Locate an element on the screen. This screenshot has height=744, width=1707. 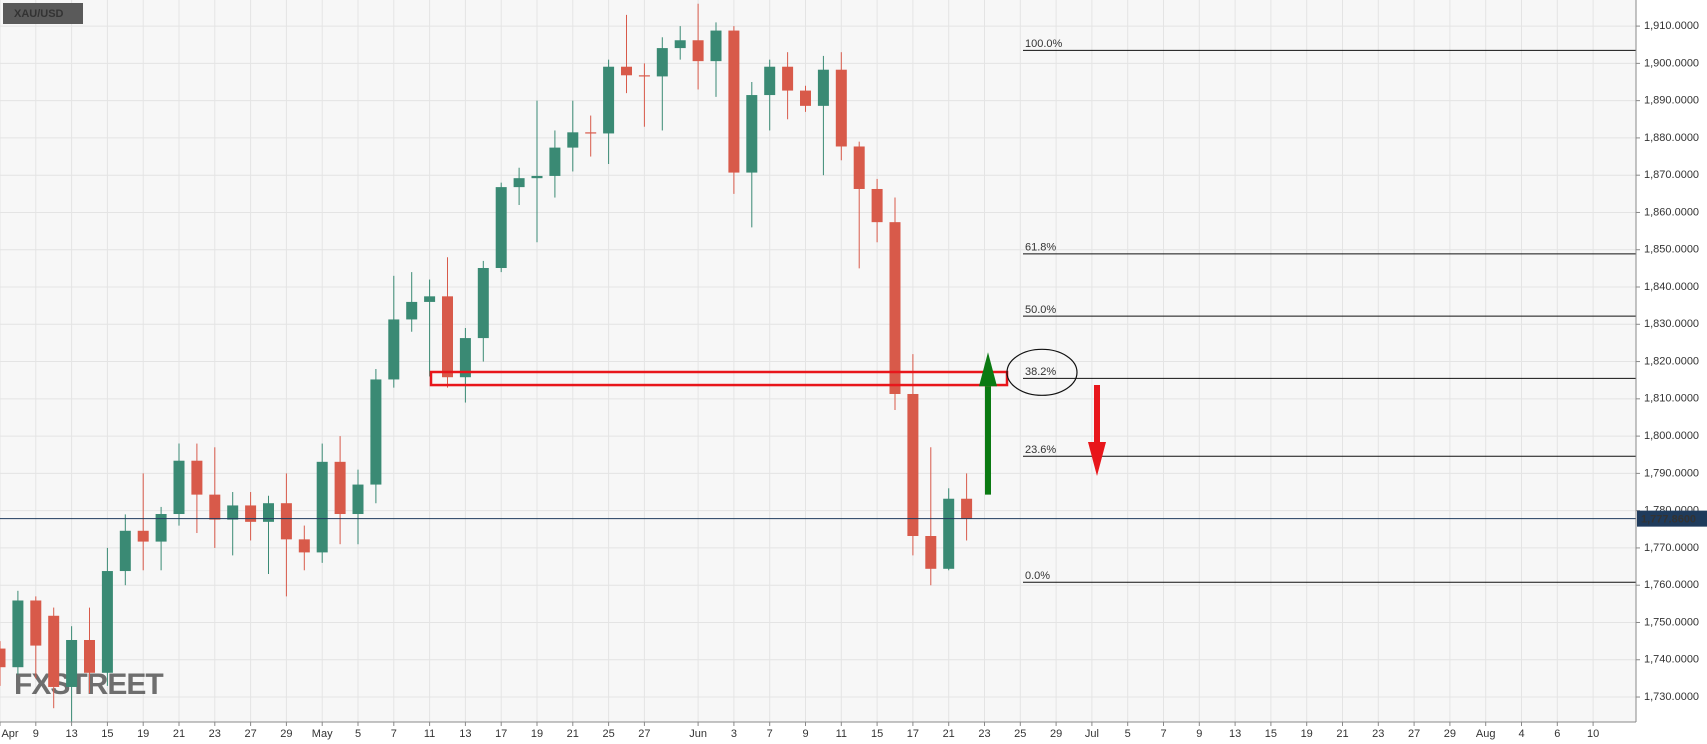
y-tick-label: 1,840.0000 is located at coordinates (1671, 287).